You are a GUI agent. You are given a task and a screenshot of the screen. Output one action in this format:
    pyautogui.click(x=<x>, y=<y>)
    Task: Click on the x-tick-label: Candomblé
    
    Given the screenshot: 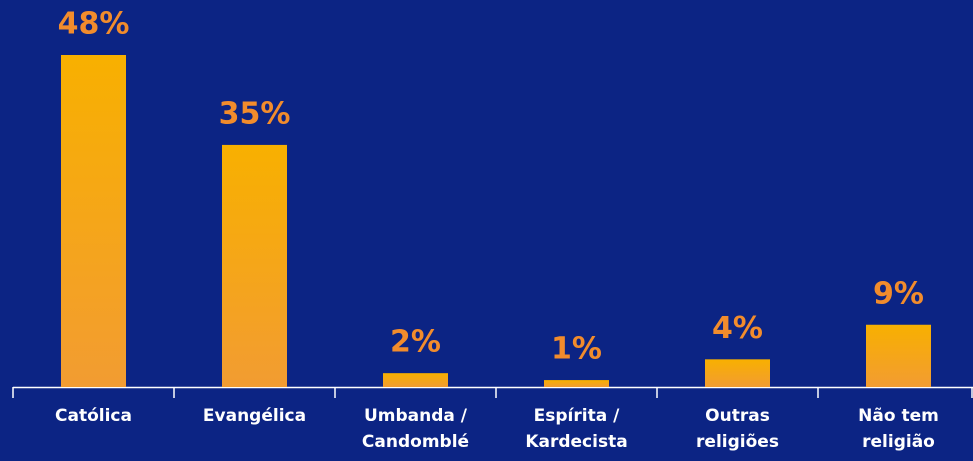 What is the action you would take?
    pyautogui.click(x=415, y=442)
    